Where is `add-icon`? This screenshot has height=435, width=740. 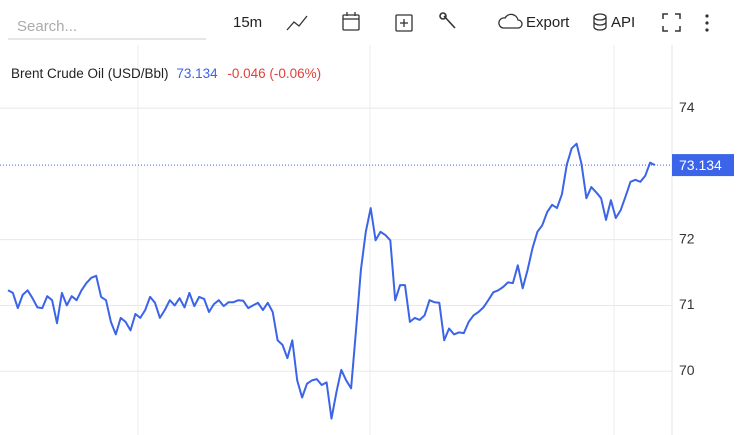 add-icon is located at coordinates (404, 23).